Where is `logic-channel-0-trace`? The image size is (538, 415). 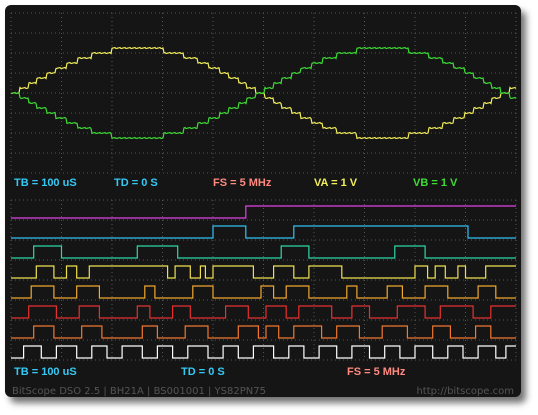 logic-channel-0-trace is located at coordinates (263, 212).